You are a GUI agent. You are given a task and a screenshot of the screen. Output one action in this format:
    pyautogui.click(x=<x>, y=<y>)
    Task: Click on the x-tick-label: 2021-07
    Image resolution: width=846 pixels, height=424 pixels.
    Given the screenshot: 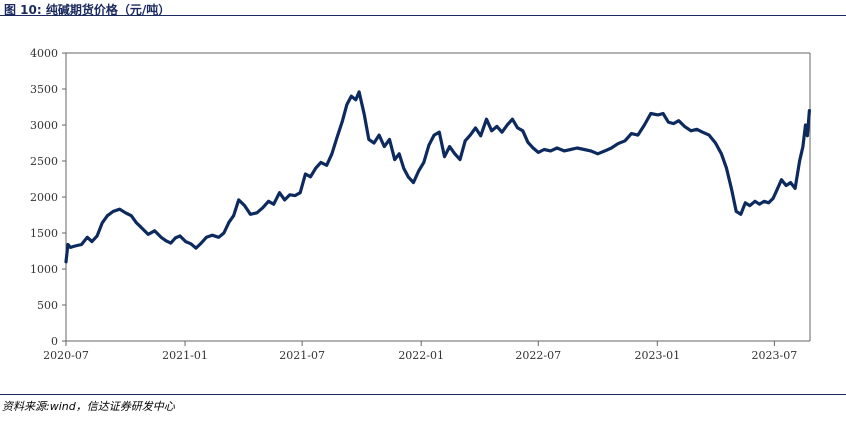 What is the action you would take?
    pyautogui.click(x=302, y=355)
    